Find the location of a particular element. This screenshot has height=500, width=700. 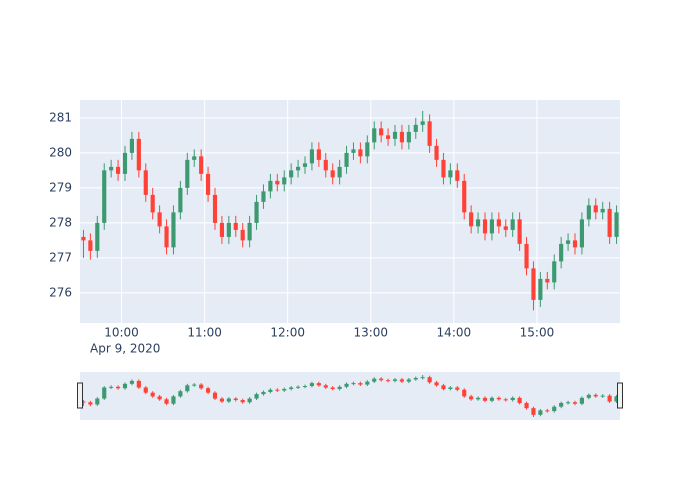

y-tick-label: 280 is located at coordinates (60, 152).